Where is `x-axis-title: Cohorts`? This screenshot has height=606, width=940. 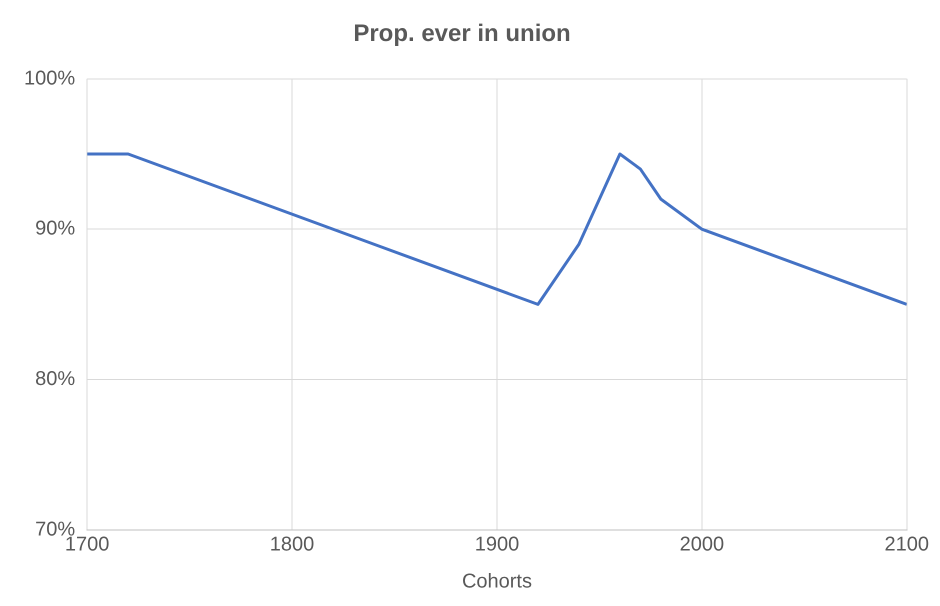
x-axis-title: Cohorts is located at coordinates (497, 581).